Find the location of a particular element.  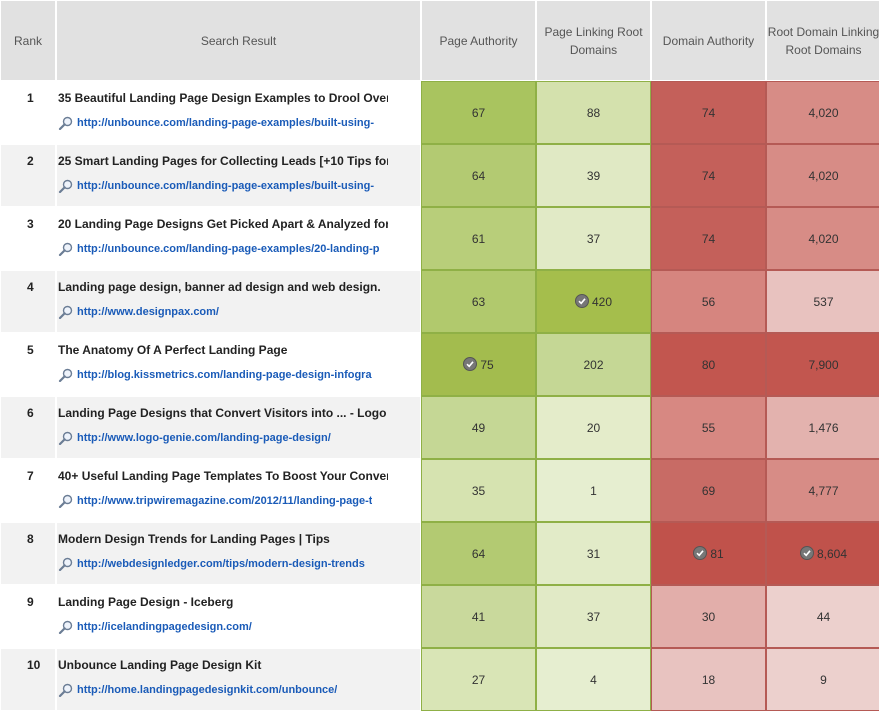

page-authority-cell: 61 is located at coordinates (478, 238).